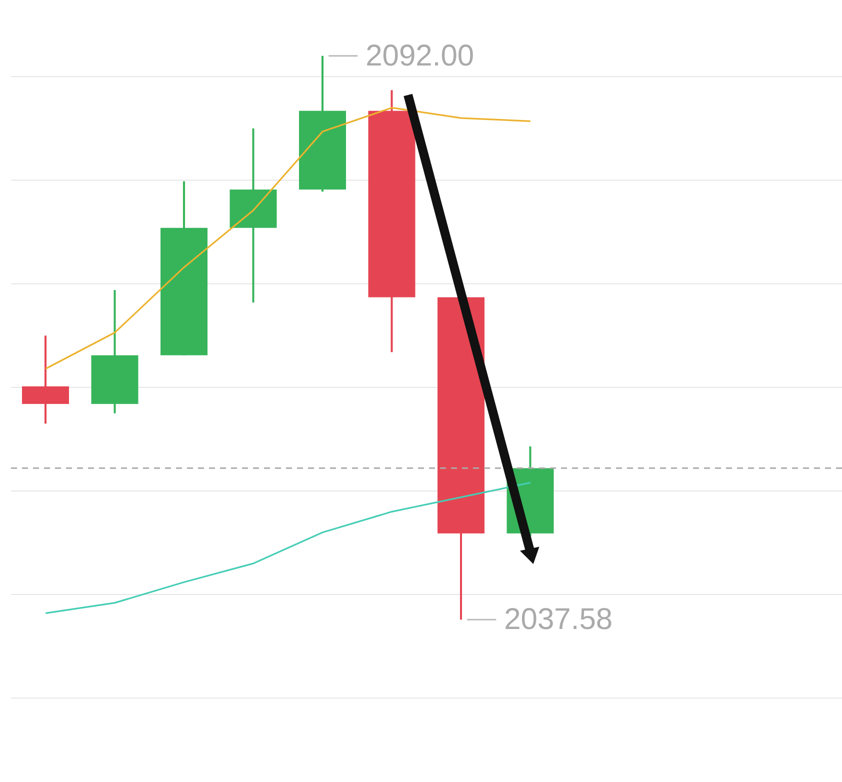  What do you see at coordinates (420, 55) in the screenshot?
I see `annotation: 2092.00` at bounding box center [420, 55].